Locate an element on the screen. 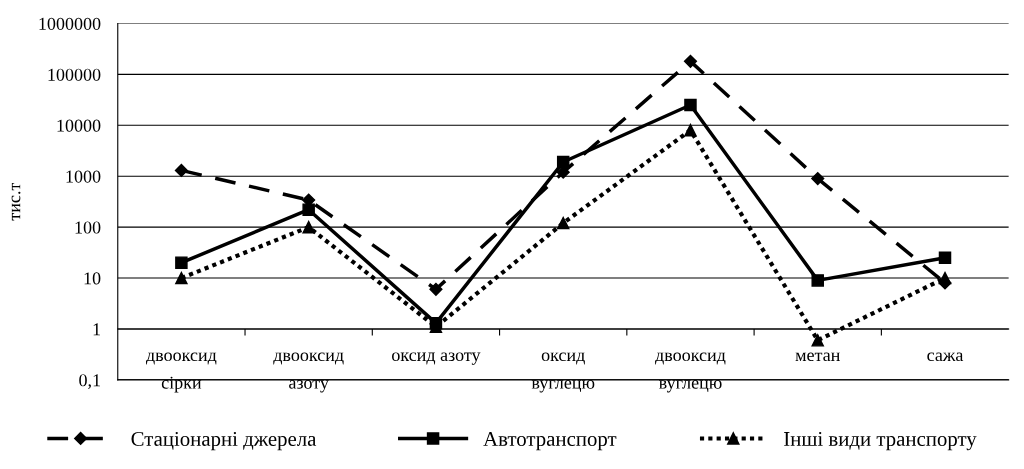  legend-label: Інші види транспорту is located at coordinates (880, 441).